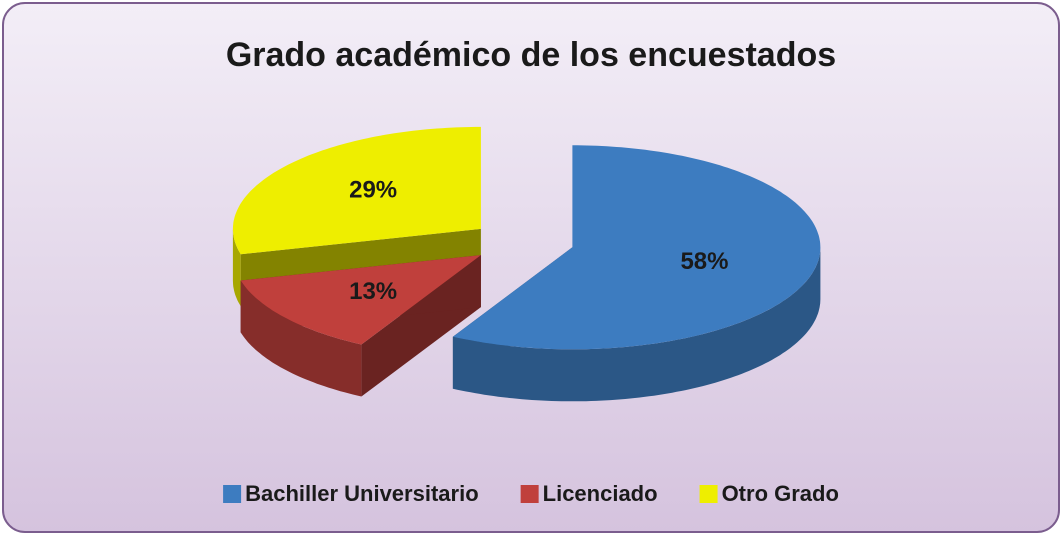  I want to click on data-label: 13%, so click(373, 291).